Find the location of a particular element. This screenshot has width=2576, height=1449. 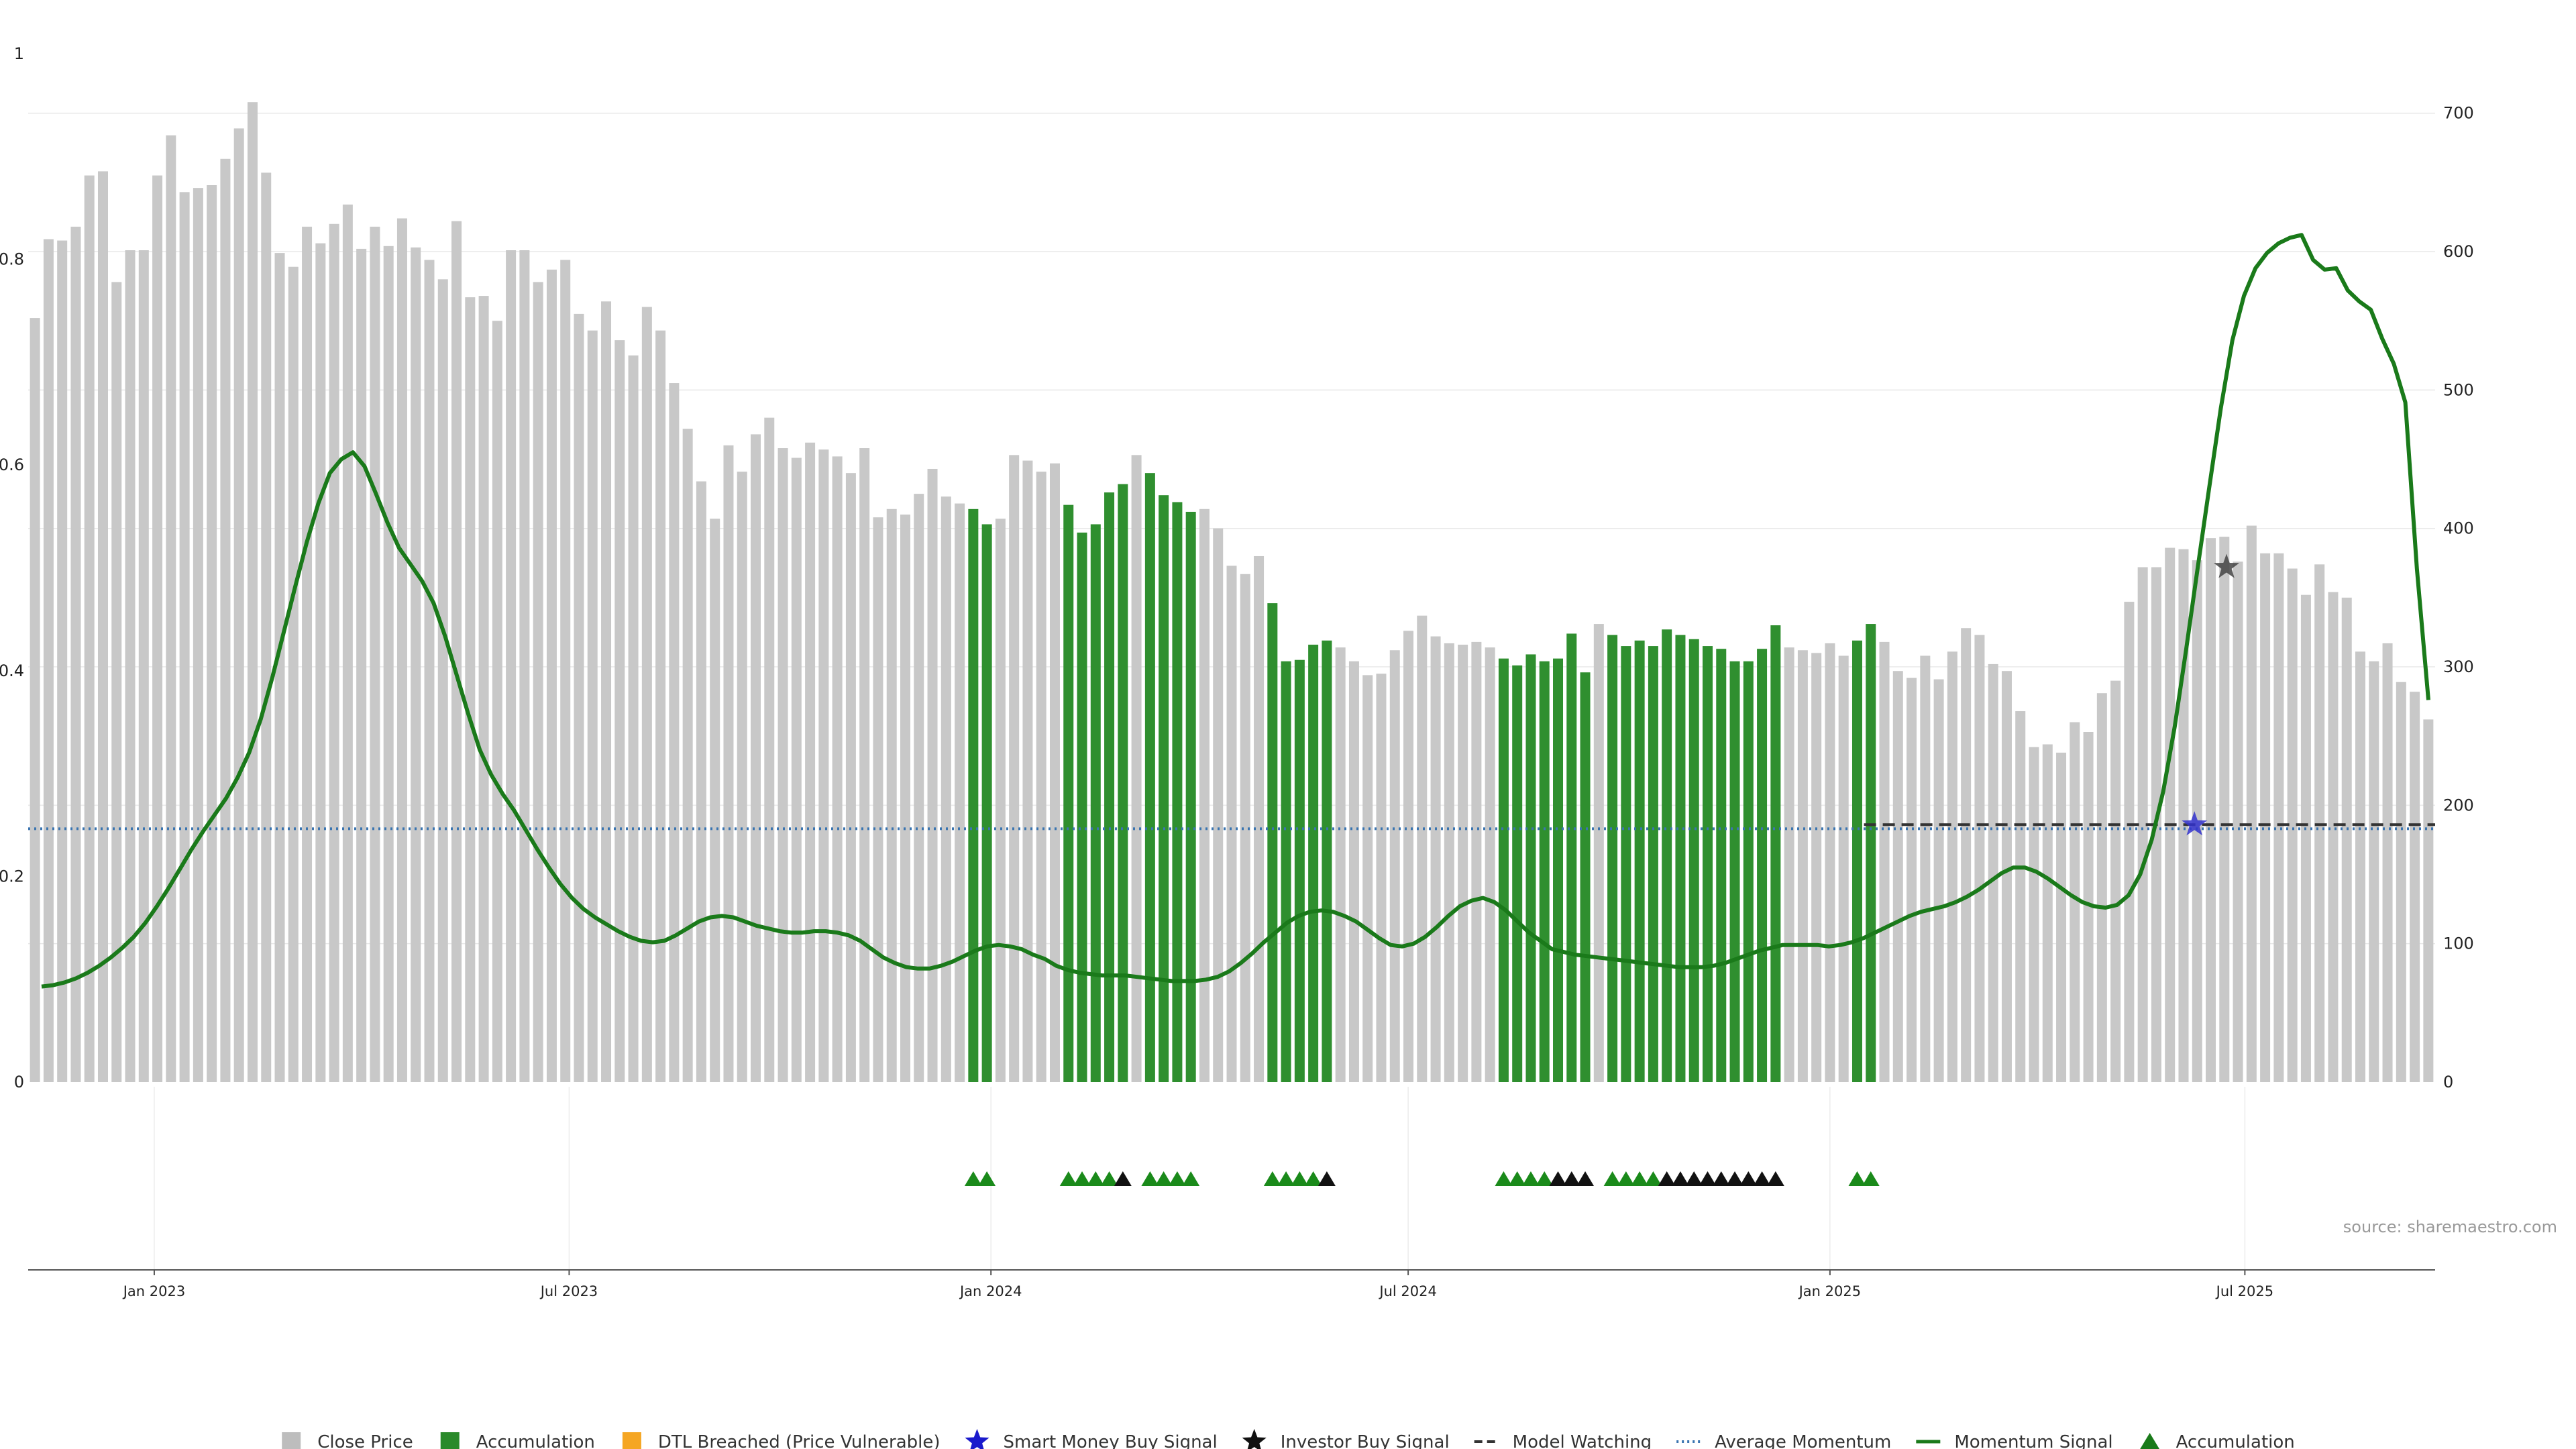

x-axis-tick-label: Jul 2024 is located at coordinates (1407, 1291).